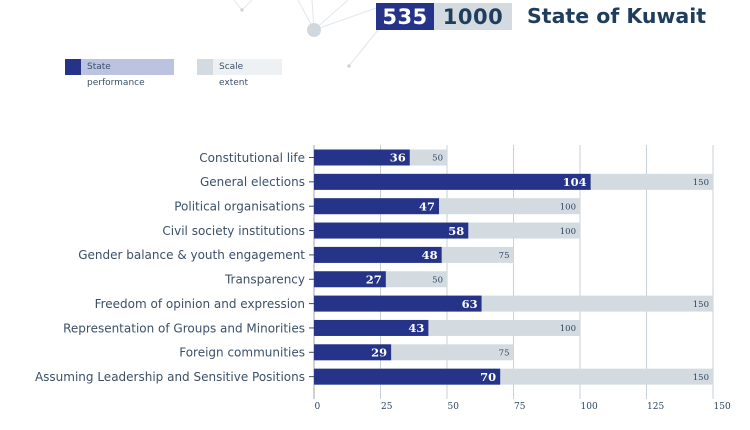 The height and width of the screenshot is (430, 750). What do you see at coordinates (655, 407) in the screenshot?
I see `x-tick-label: 125` at bounding box center [655, 407].